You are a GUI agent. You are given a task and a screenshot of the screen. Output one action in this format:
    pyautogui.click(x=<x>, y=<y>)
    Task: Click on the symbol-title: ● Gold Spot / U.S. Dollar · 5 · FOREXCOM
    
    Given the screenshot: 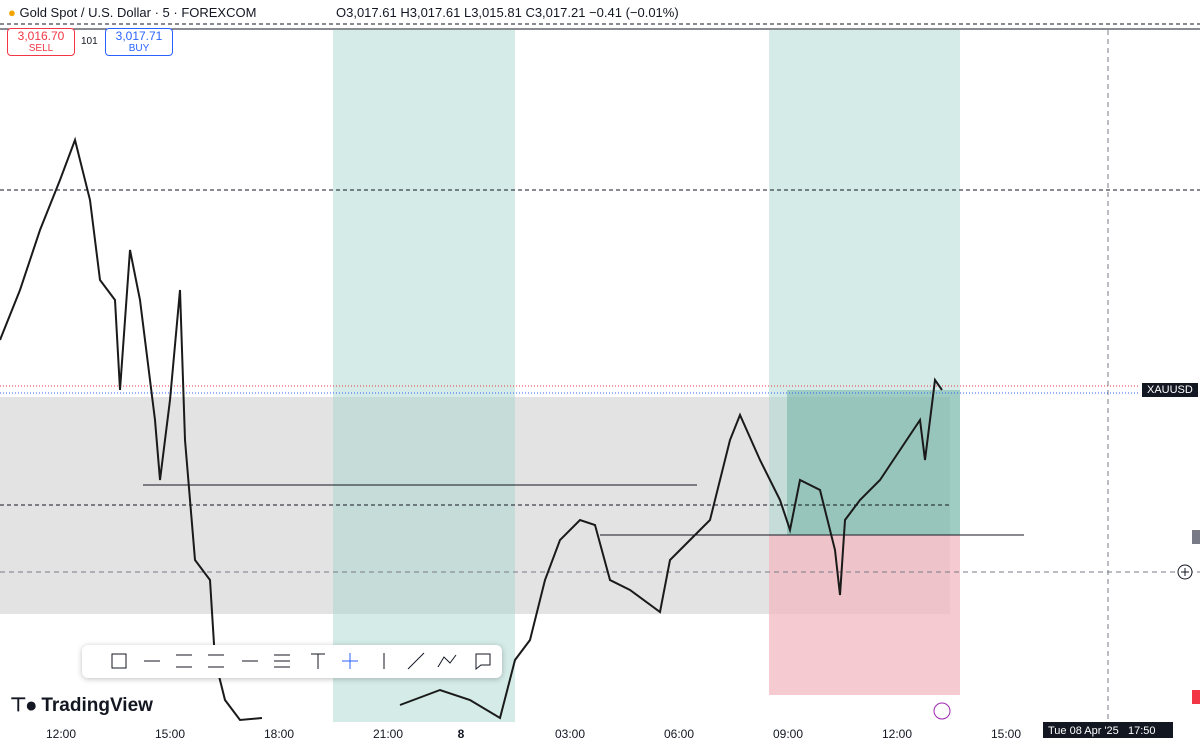 What is the action you would take?
    pyautogui.click(x=132, y=12)
    